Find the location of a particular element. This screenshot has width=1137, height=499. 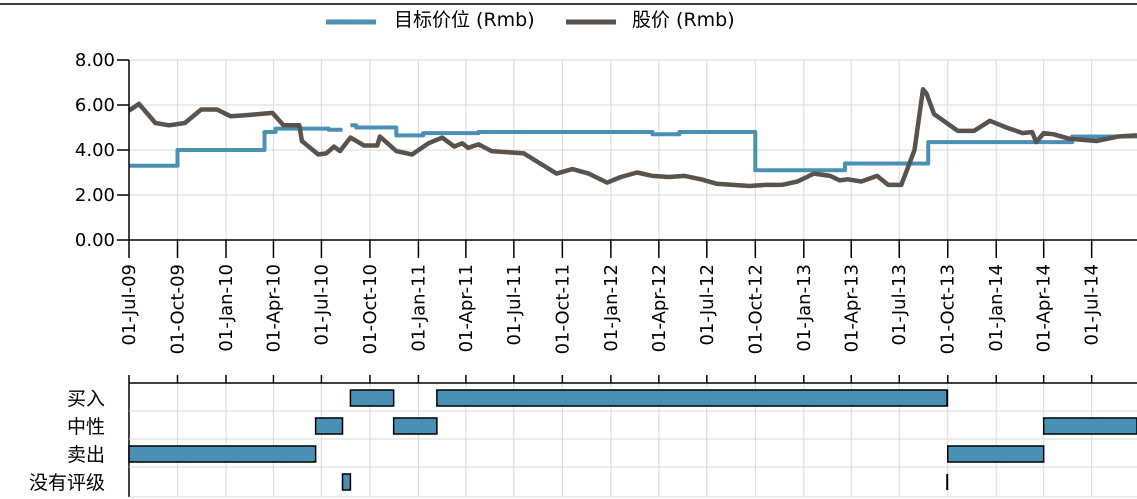

x-tick-label: 01-Jul-09 is located at coordinates (129, 305).